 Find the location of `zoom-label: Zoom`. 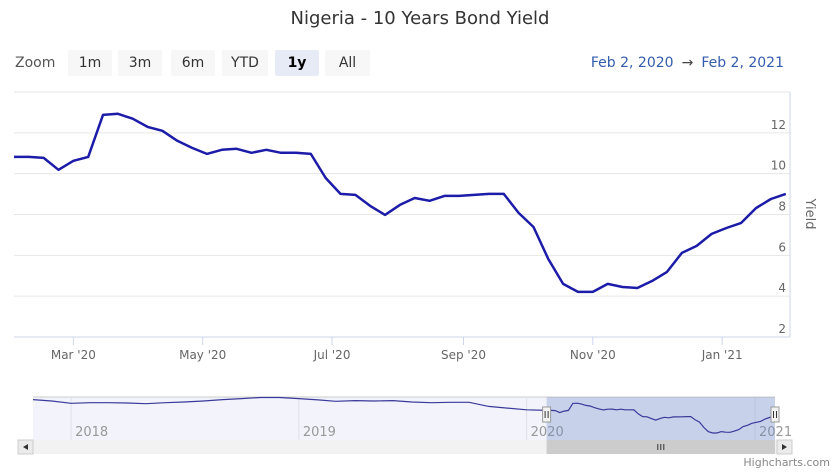

zoom-label: Zoom is located at coordinates (35, 63).